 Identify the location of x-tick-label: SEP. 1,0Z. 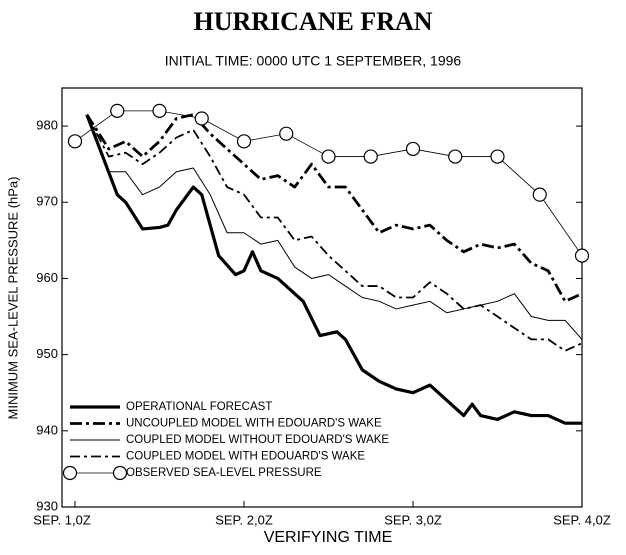
(62, 519).